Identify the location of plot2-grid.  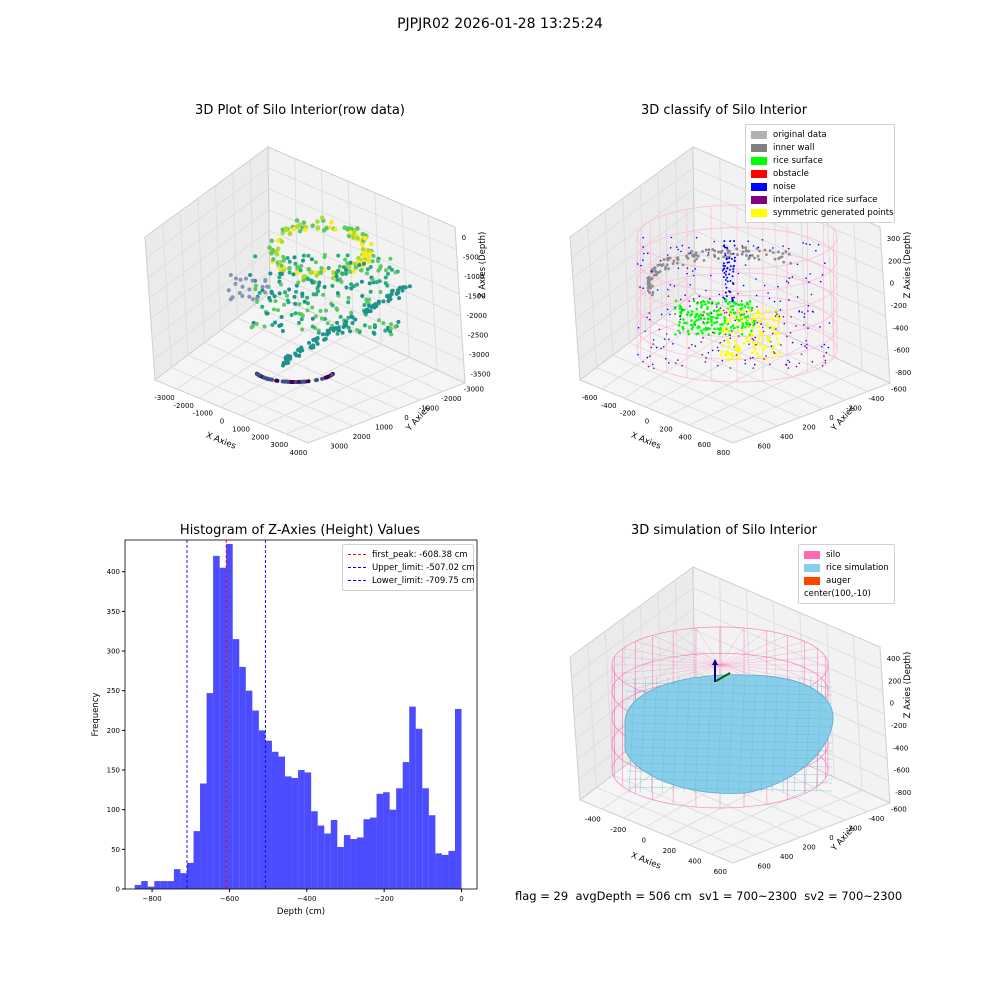
(660, 245).